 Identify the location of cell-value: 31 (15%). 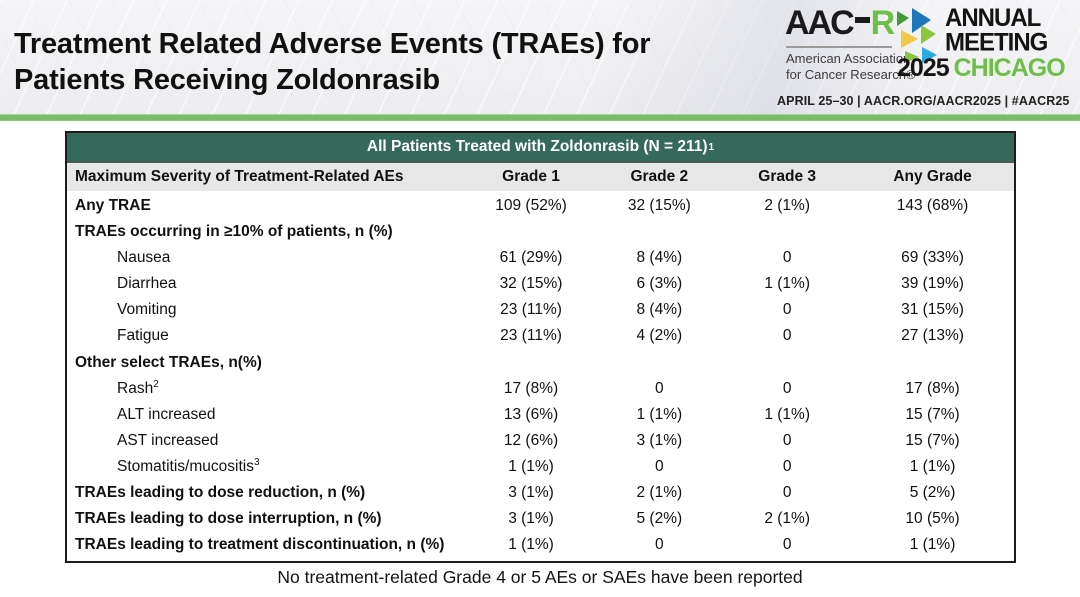
(932, 310).